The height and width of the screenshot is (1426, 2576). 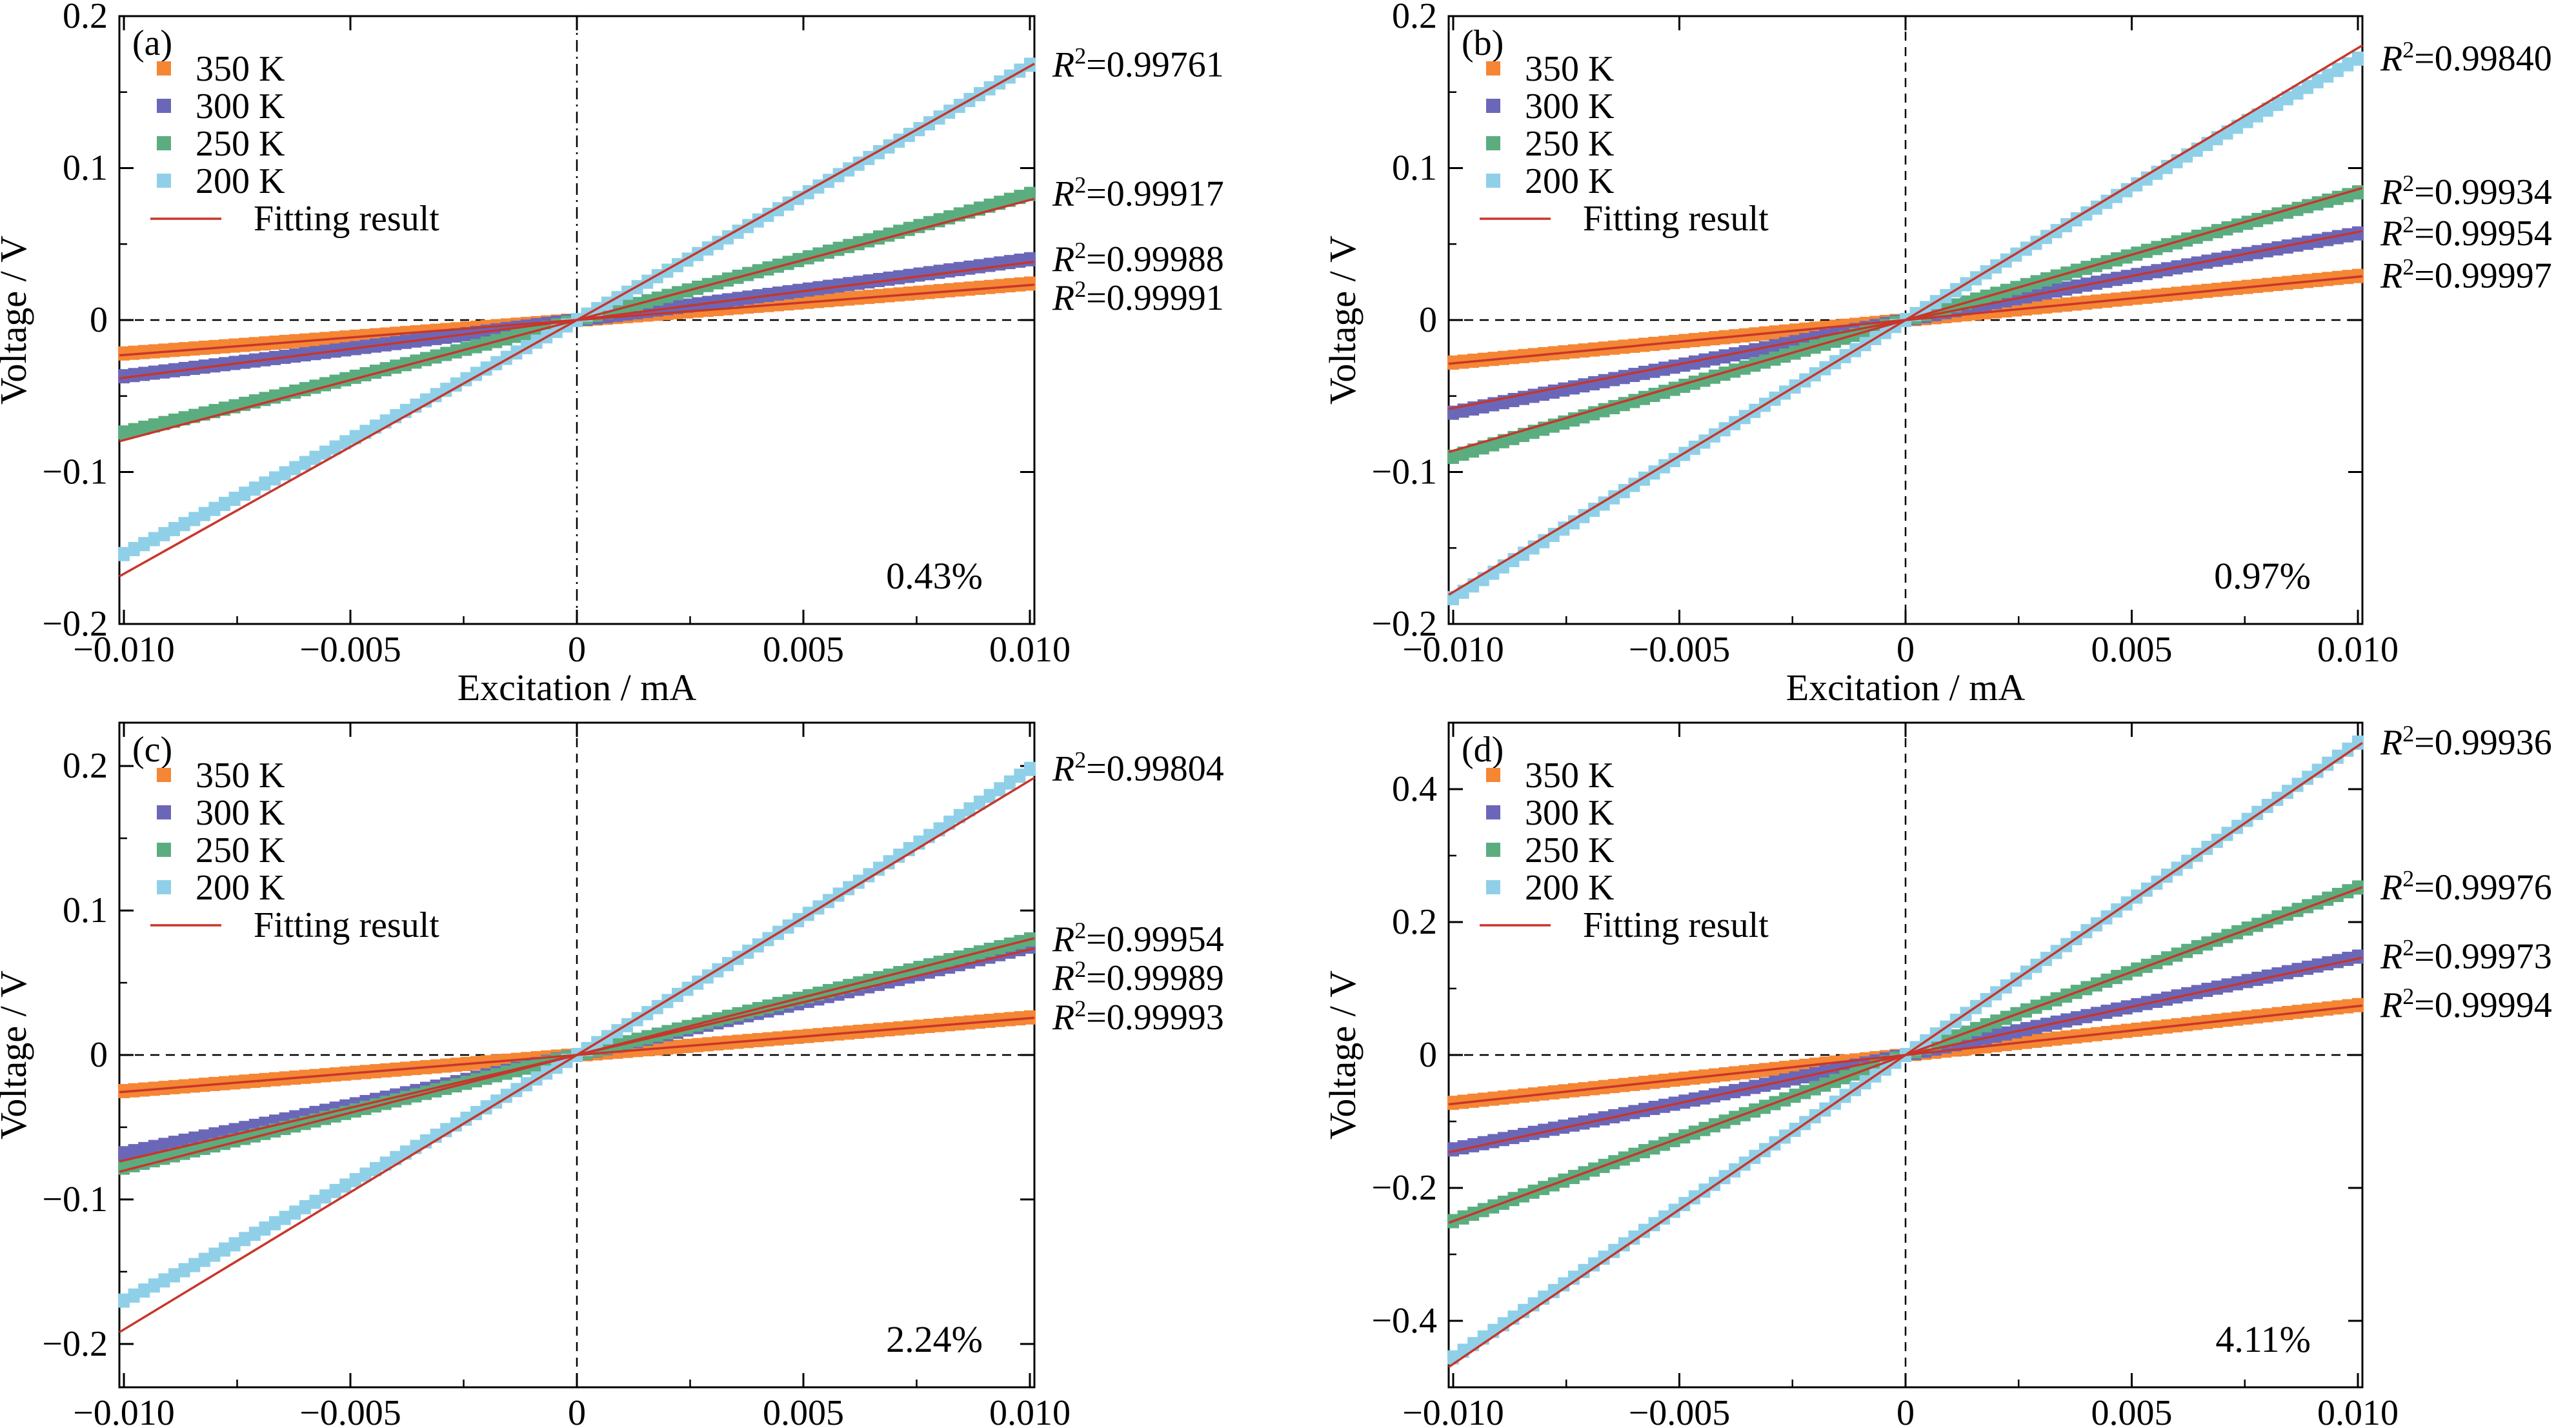 I want to click on x-tick-label: −0.010, so click(x=124, y=650).